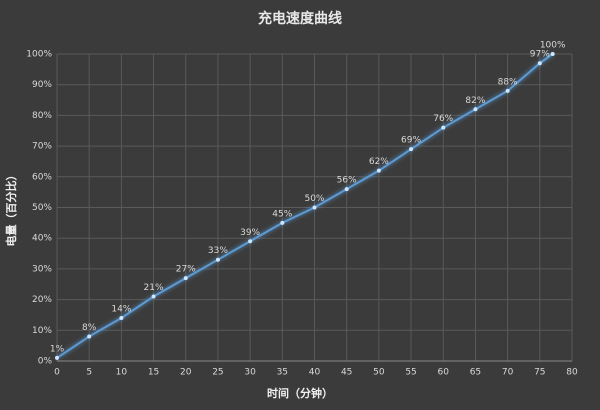 This screenshot has height=410, width=600. What do you see at coordinates (475, 101) in the screenshot?
I see `data-label: 82%` at bounding box center [475, 101].